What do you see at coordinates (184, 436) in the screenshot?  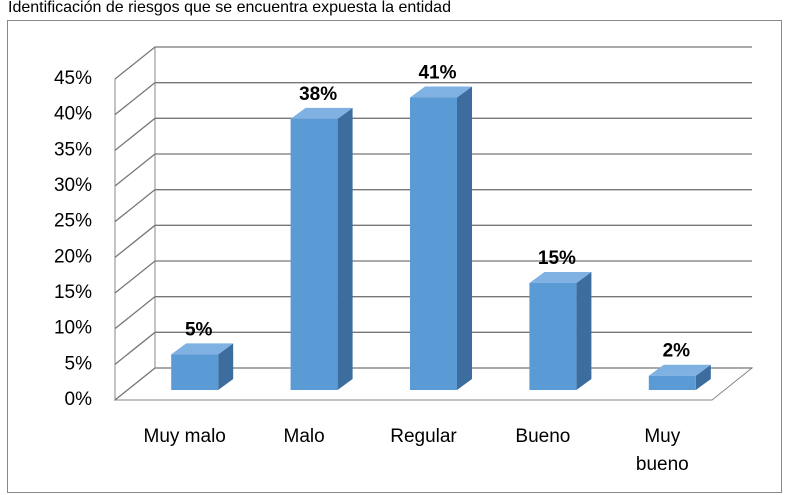 I see `x-tick-label: Muy malo` at bounding box center [184, 436].